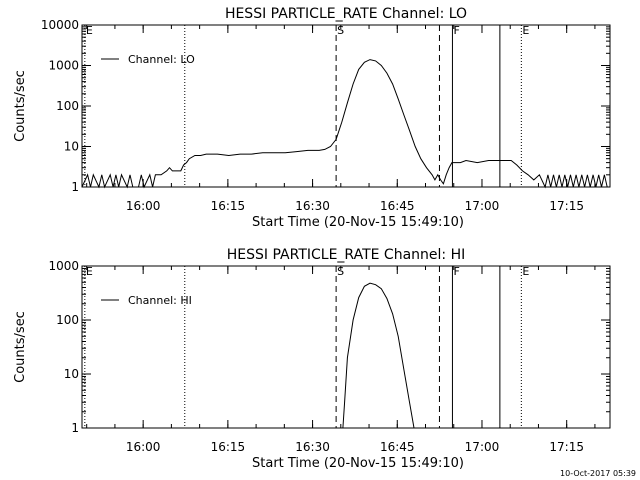 The width and height of the screenshot is (640, 480). I want to click on legend-label: Channel: LO, so click(161, 59).